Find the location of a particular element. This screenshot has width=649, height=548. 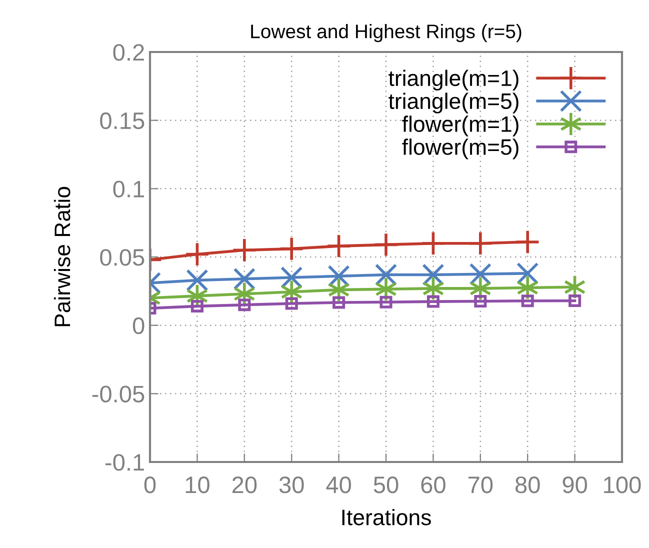

y-tick-label: -0.05 is located at coordinates (118, 394).